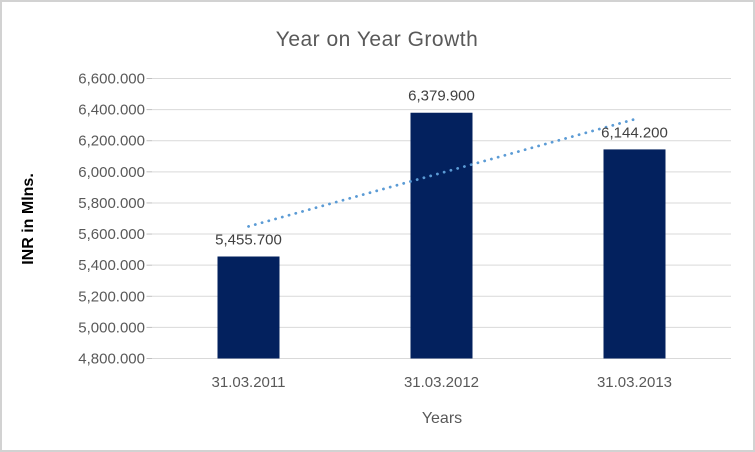 The height and width of the screenshot is (452, 755). What do you see at coordinates (111, 110) in the screenshot?
I see `y-tick-label: 6,400.000` at bounding box center [111, 110].